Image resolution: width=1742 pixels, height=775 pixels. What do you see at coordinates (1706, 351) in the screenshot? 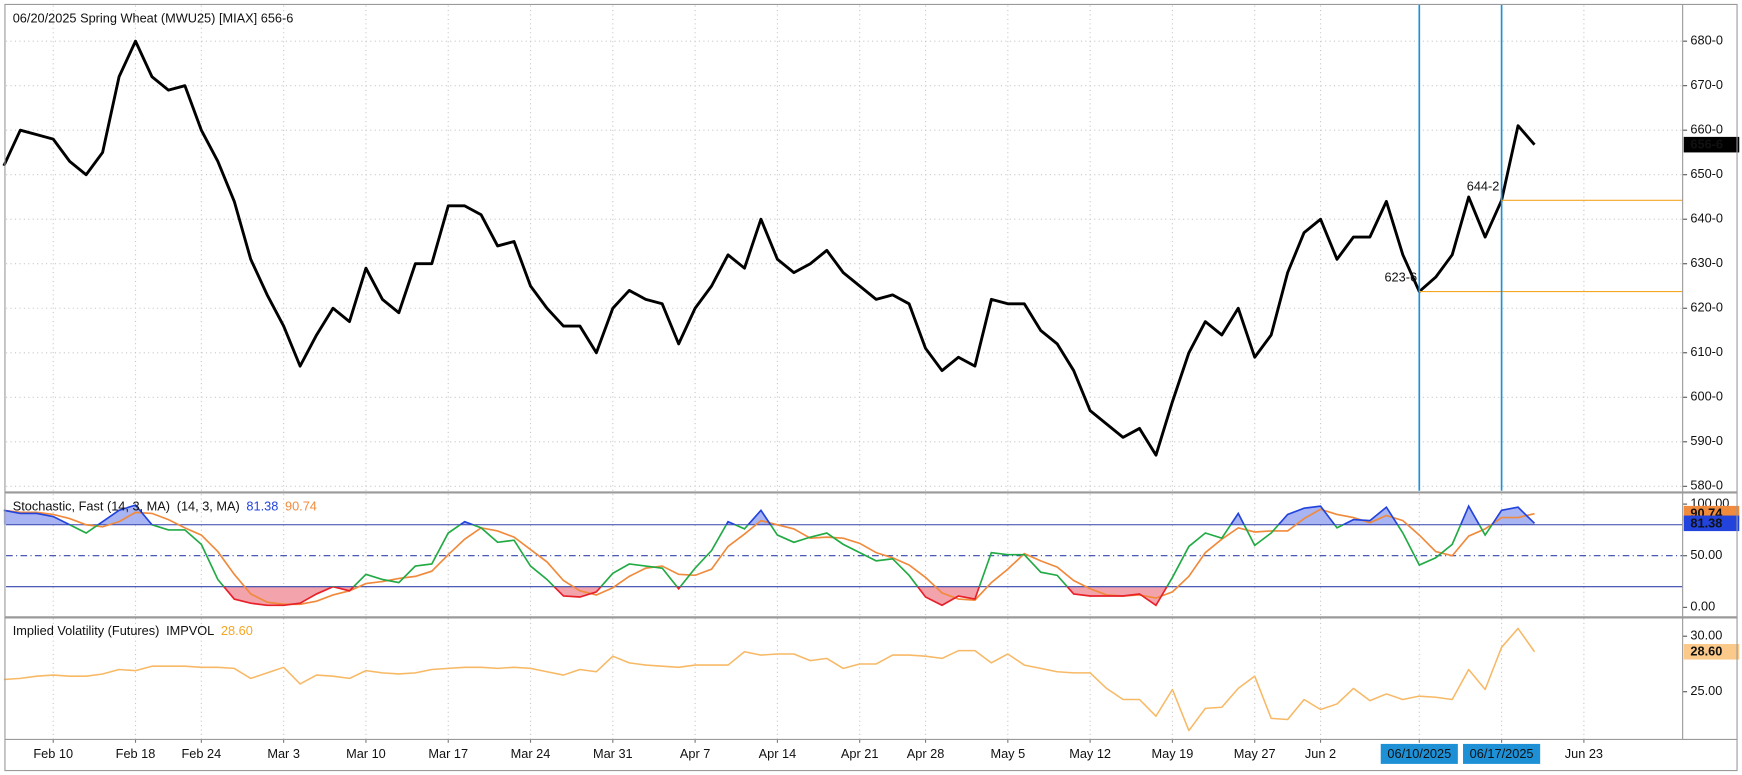
I see `y-tick-label: 610-0` at bounding box center [1706, 351].